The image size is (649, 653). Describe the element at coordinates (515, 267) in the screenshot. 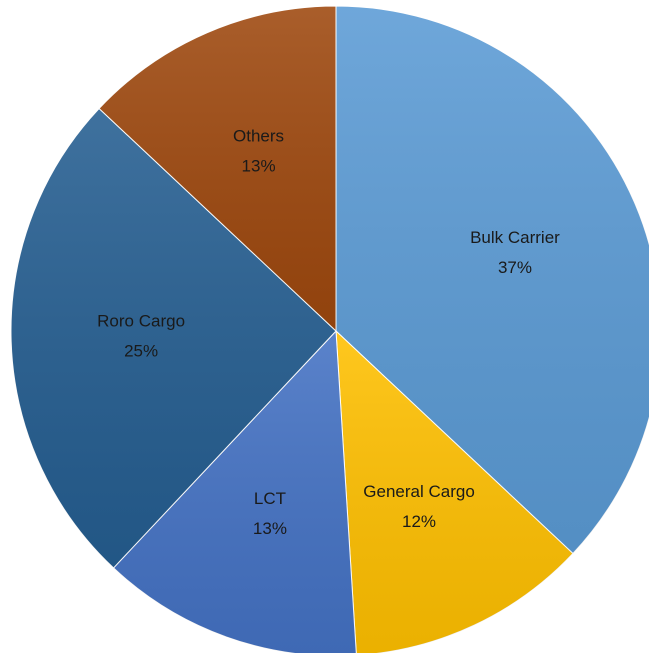

I see `slice-value-label: 37%` at that location.